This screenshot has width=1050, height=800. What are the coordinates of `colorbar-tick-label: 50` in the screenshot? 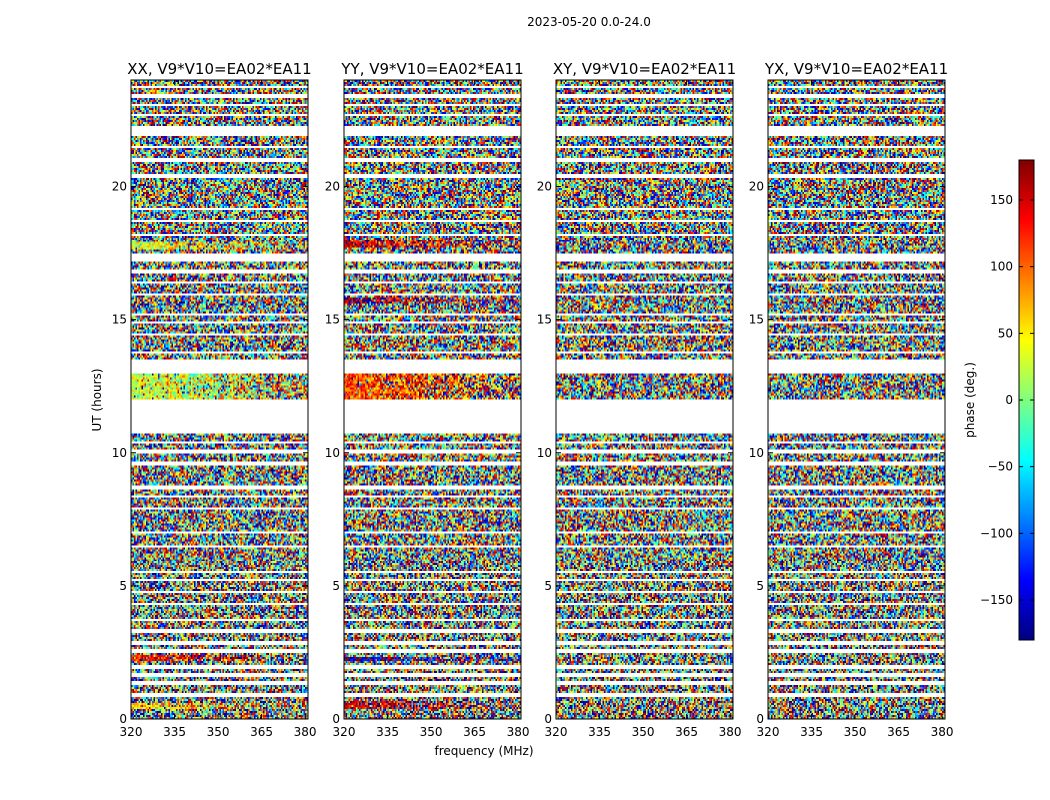 It's located at (1005, 333).